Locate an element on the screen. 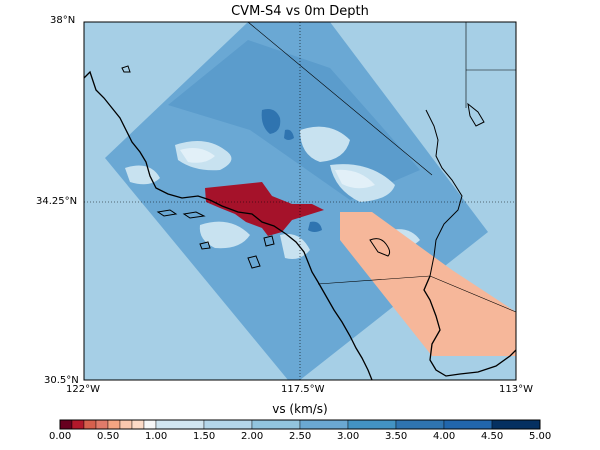  colorbar-tick-label: 2.50 is located at coordinates (300, 436).